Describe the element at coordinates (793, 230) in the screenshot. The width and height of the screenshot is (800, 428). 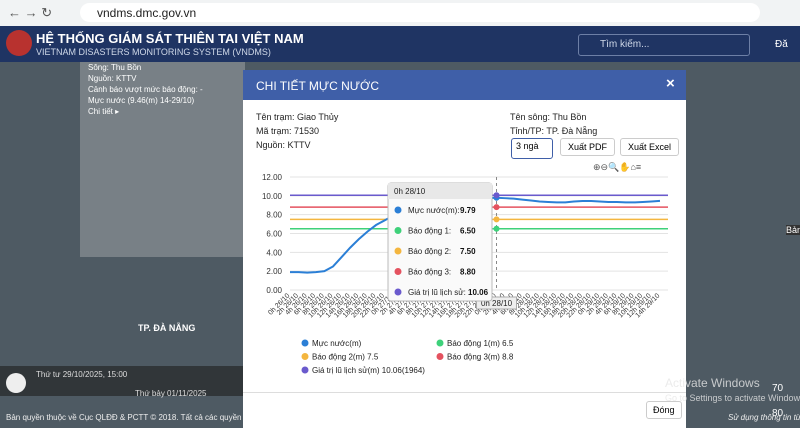
I see `side-label: Bản` at that location.